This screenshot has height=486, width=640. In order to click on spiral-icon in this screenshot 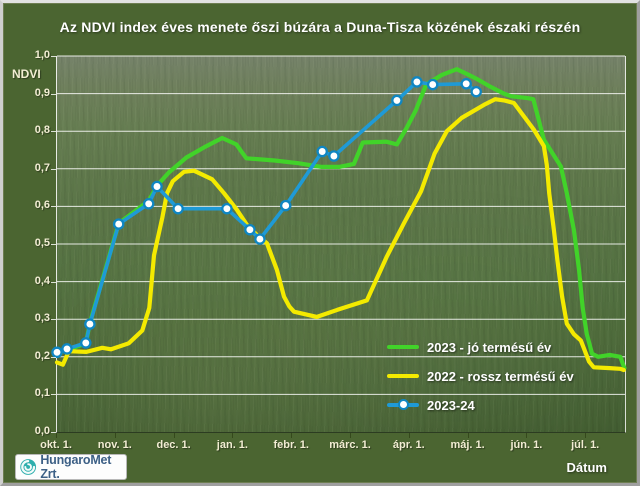, I will do `click(28, 467)`.